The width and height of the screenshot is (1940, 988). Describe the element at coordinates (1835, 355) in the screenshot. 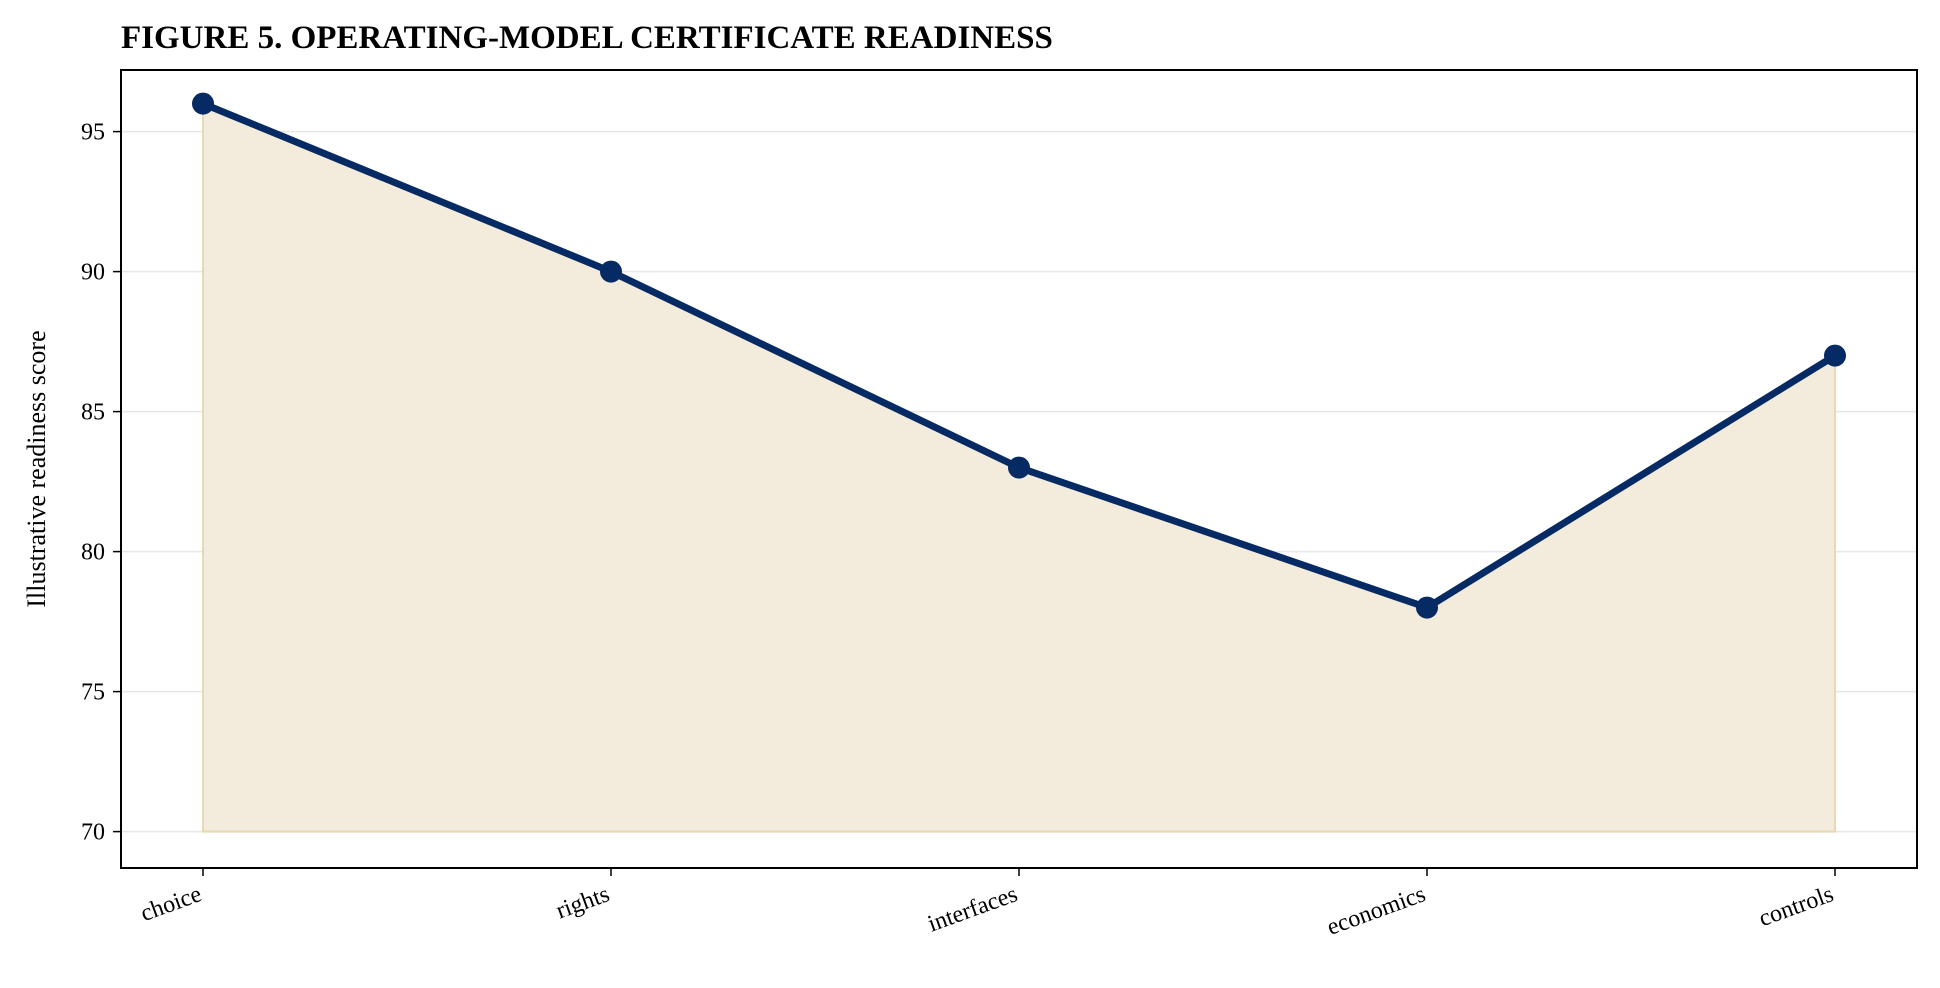

I see `data-point-controls` at that location.